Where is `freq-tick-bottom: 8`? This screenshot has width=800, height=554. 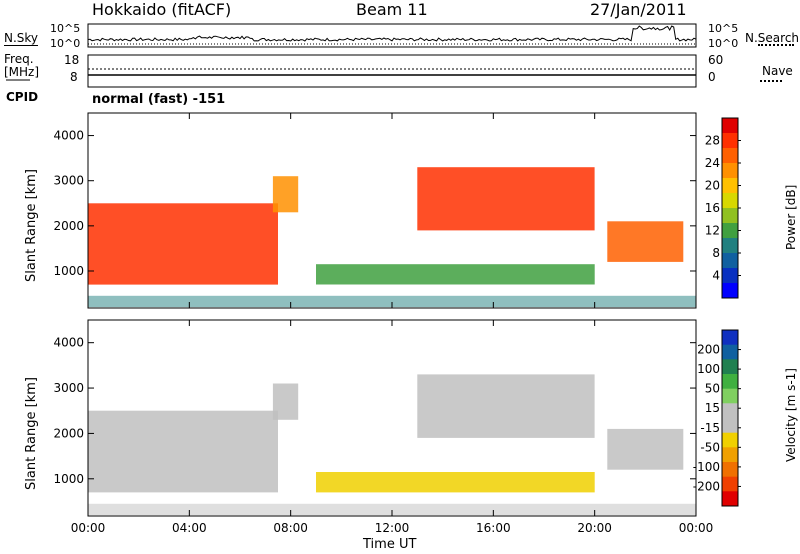
freq-tick-bottom: 8 is located at coordinates (74, 77).